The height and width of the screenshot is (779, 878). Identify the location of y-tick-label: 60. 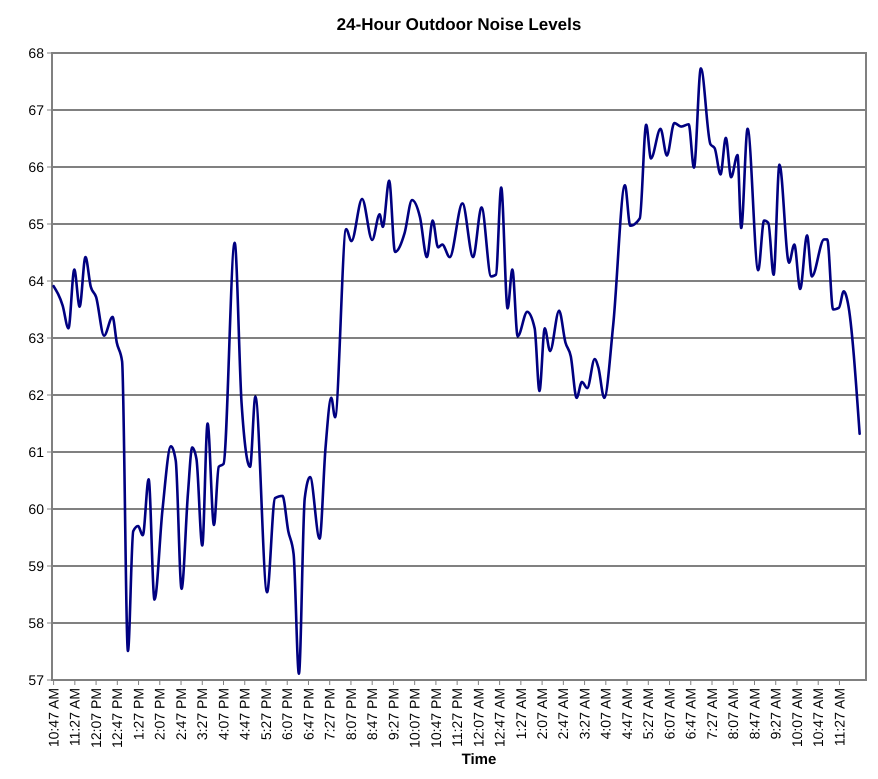
(36, 508).